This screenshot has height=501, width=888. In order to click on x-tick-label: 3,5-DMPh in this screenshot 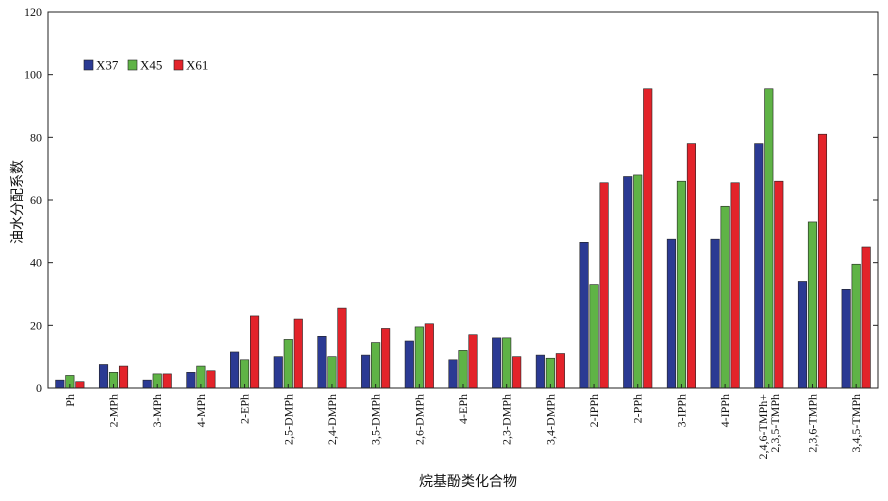, I will do `click(376, 419)`.